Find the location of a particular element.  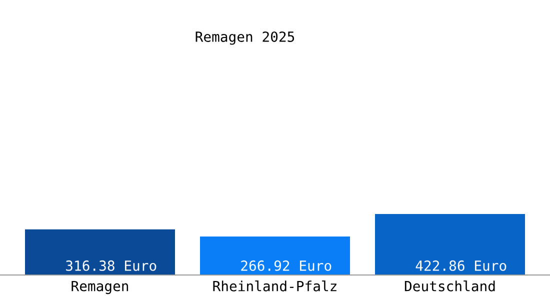

data-label: 422.86 Euro is located at coordinates (461, 265).